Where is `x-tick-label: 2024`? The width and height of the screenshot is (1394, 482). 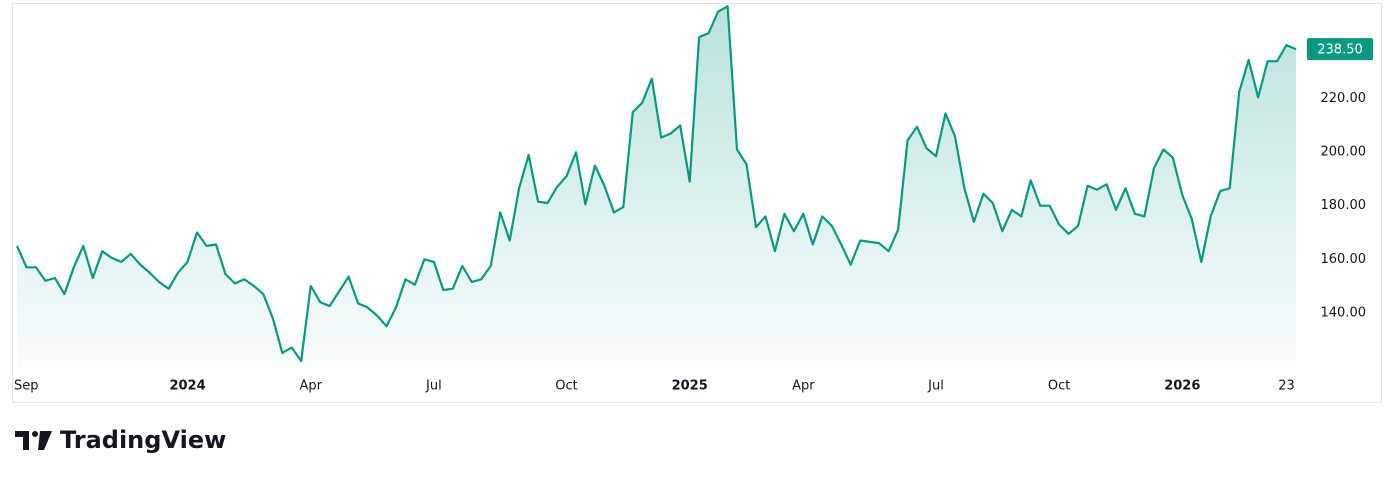
x-tick-label: 2024 is located at coordinates (187, 386).